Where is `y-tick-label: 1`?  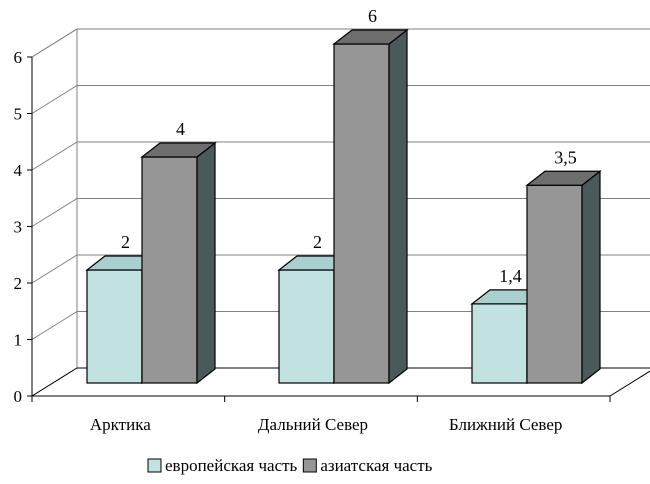 y-tick-label: 1 is located at coordinates (18, 340).